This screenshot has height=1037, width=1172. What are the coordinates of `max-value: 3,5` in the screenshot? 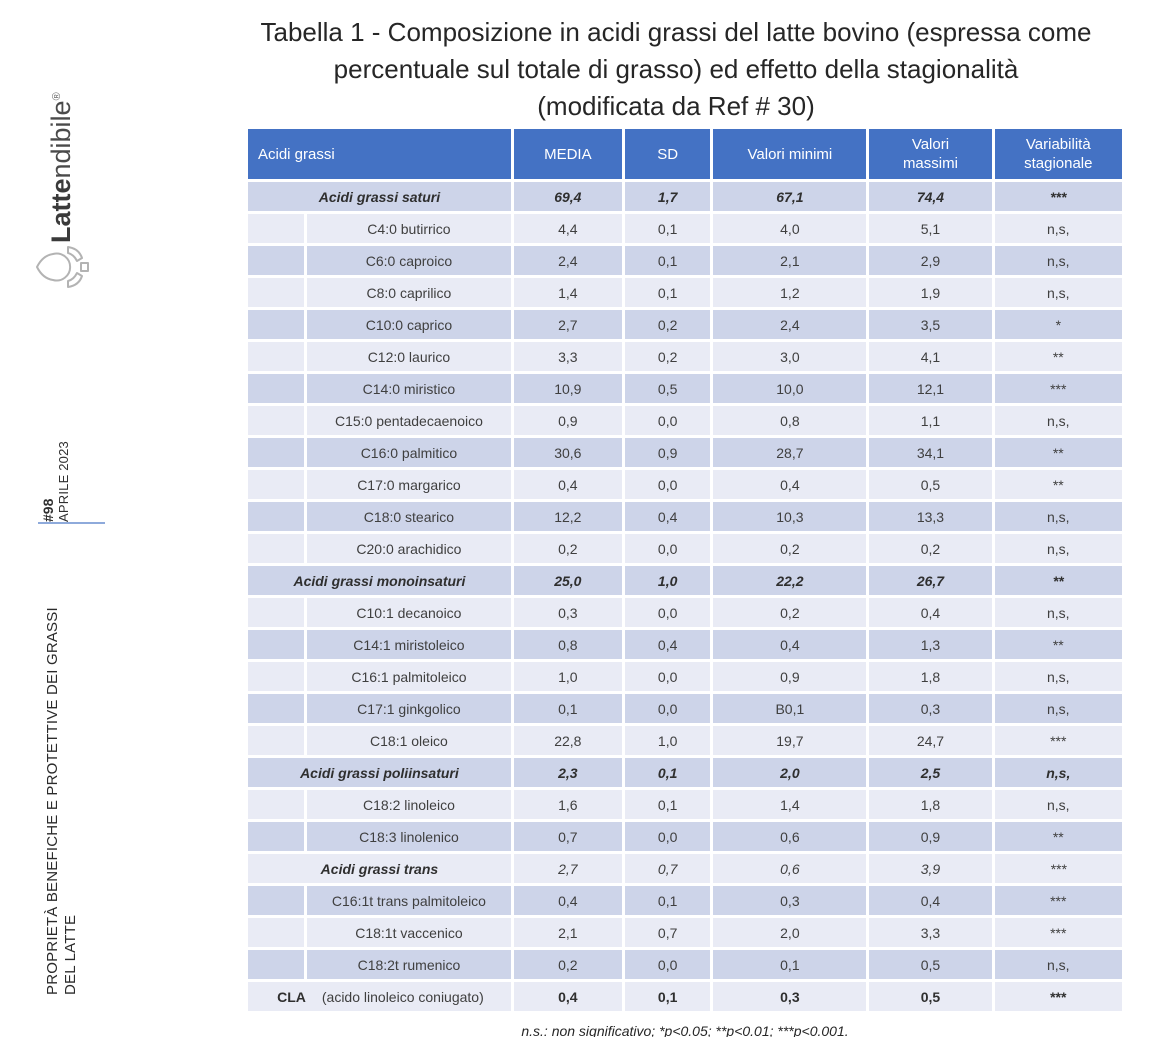 It's located at (930, 324).